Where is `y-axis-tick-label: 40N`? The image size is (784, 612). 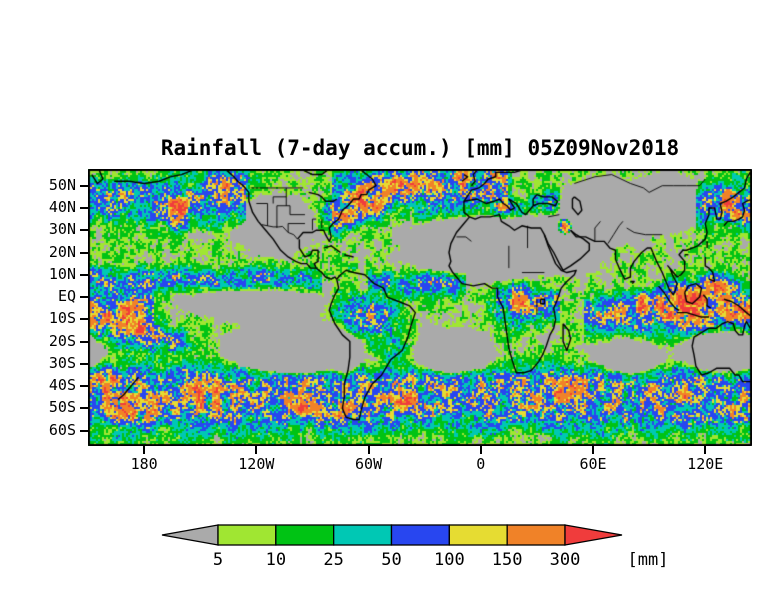 y-axis-tick-label: 40N is located at coordinates (62, 206).